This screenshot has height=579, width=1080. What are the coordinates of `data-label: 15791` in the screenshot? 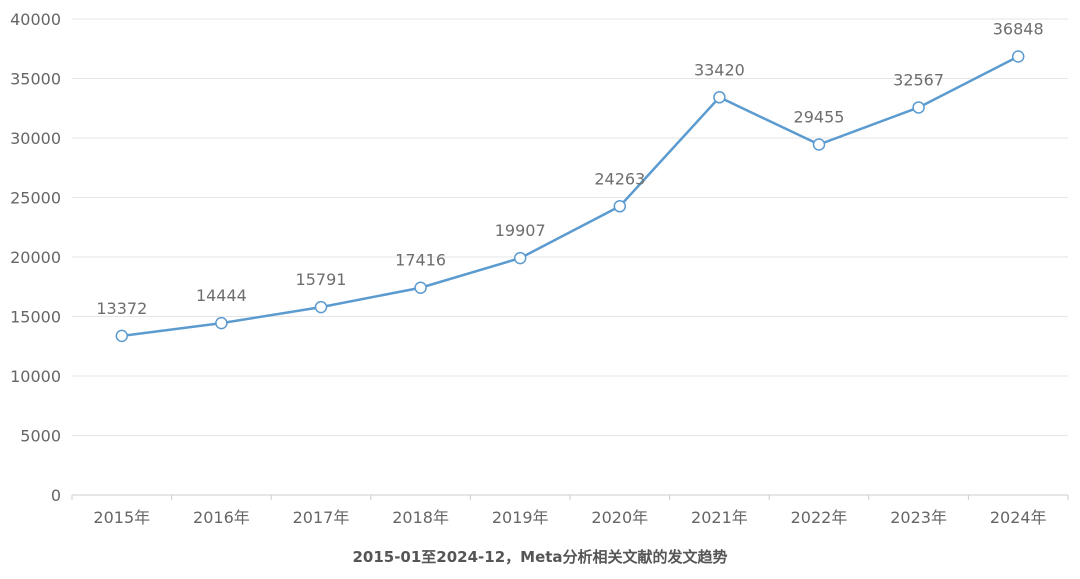 It's located at (321, 279).